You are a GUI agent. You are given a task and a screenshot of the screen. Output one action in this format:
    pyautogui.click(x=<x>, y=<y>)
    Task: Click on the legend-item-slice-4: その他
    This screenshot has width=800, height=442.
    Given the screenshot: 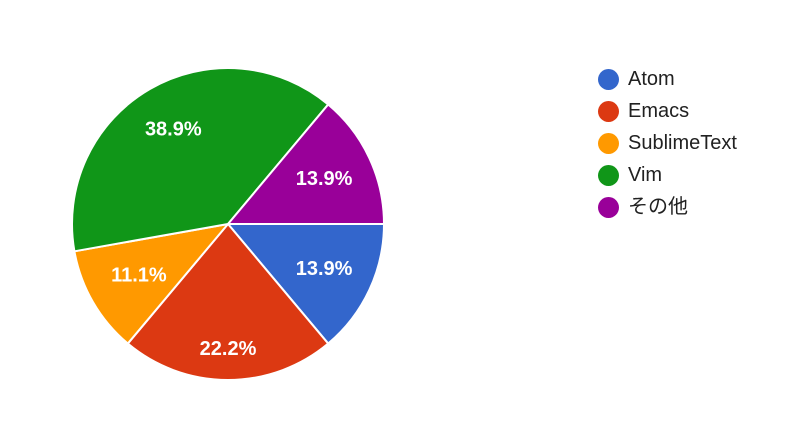 What is the action you would take?
    pyautogui.click(x=667, y=207)
    